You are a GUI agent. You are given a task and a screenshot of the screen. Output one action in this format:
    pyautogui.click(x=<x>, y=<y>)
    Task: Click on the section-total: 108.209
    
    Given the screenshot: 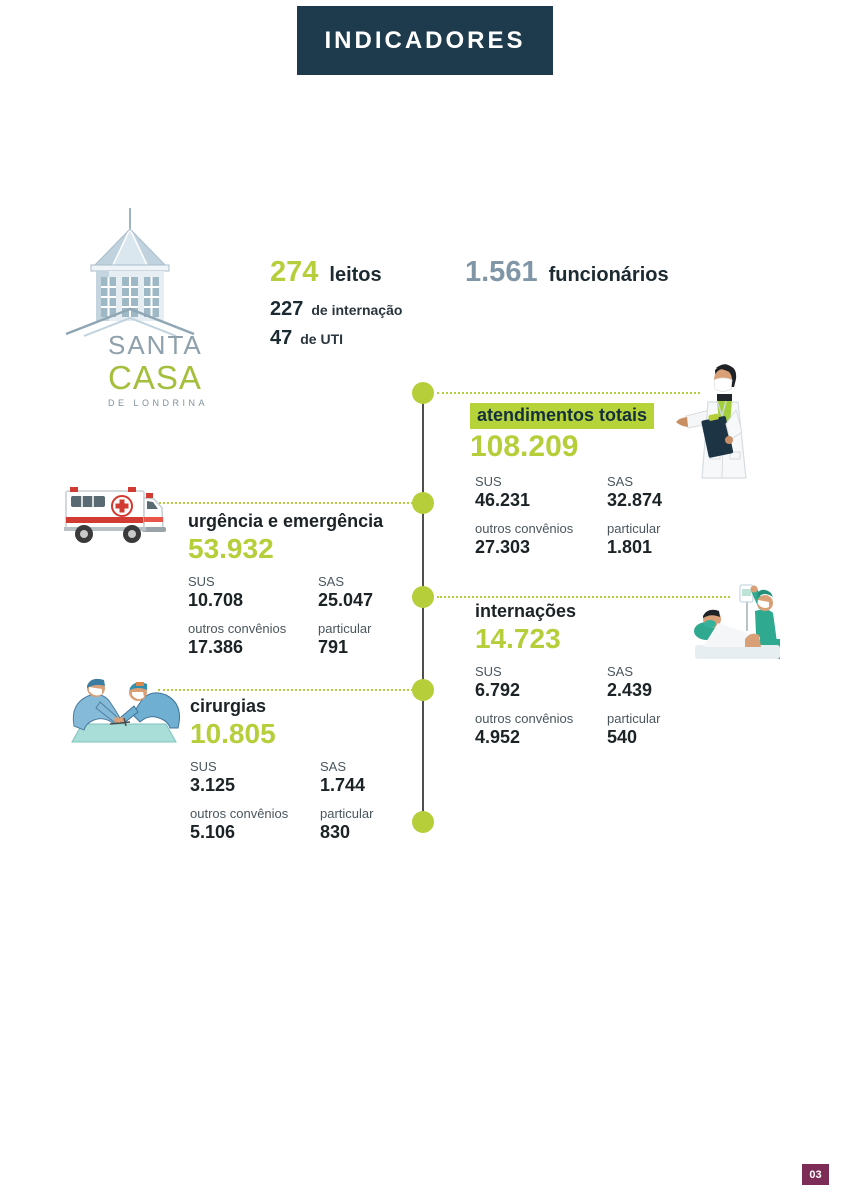 What is the action you would take?
    pyautogui.click(x=524, y=446)
    